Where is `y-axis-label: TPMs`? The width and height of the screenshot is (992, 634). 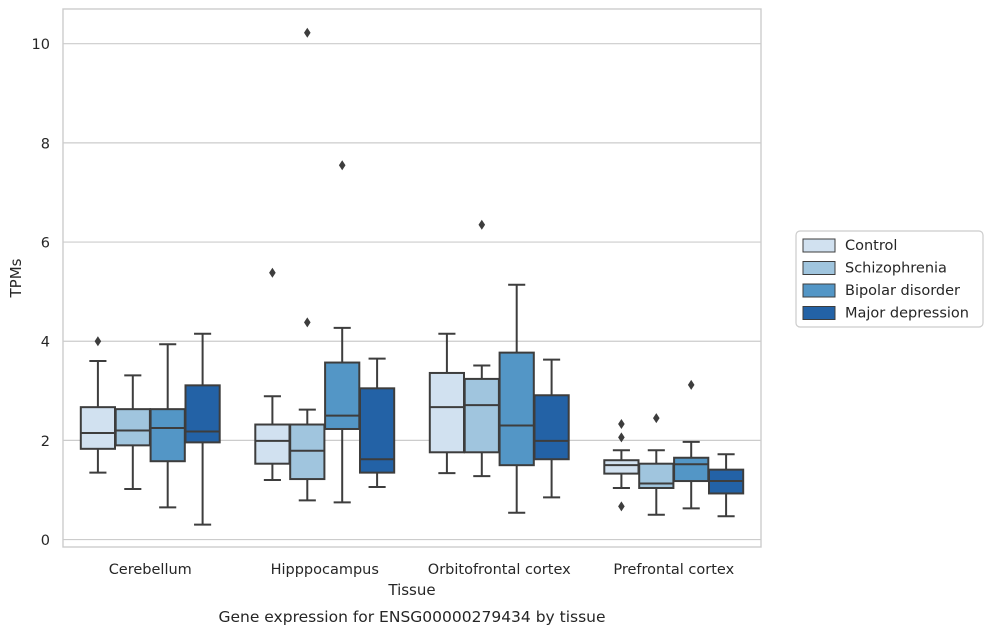
y-axis-label: TPMs is located at coordinates (16, 278).